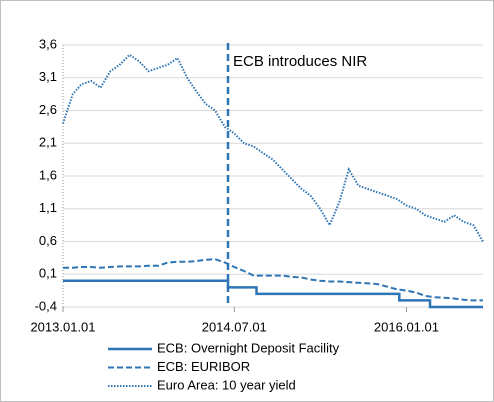 This screenshot has height=402, width=494. I want to click on x-tick-label: 2014.07.01, so click(234, 326).